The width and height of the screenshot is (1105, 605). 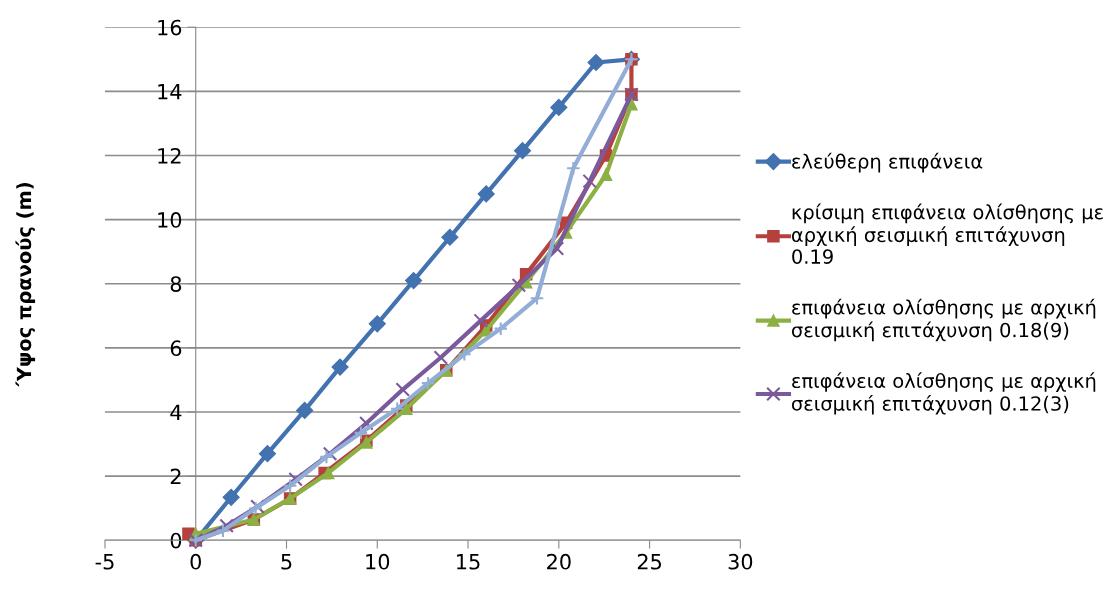 What do you see at coordinates (195, 561) in the screenshot?
I see `x-tick-label: 0` at bounding box center [195, 561].